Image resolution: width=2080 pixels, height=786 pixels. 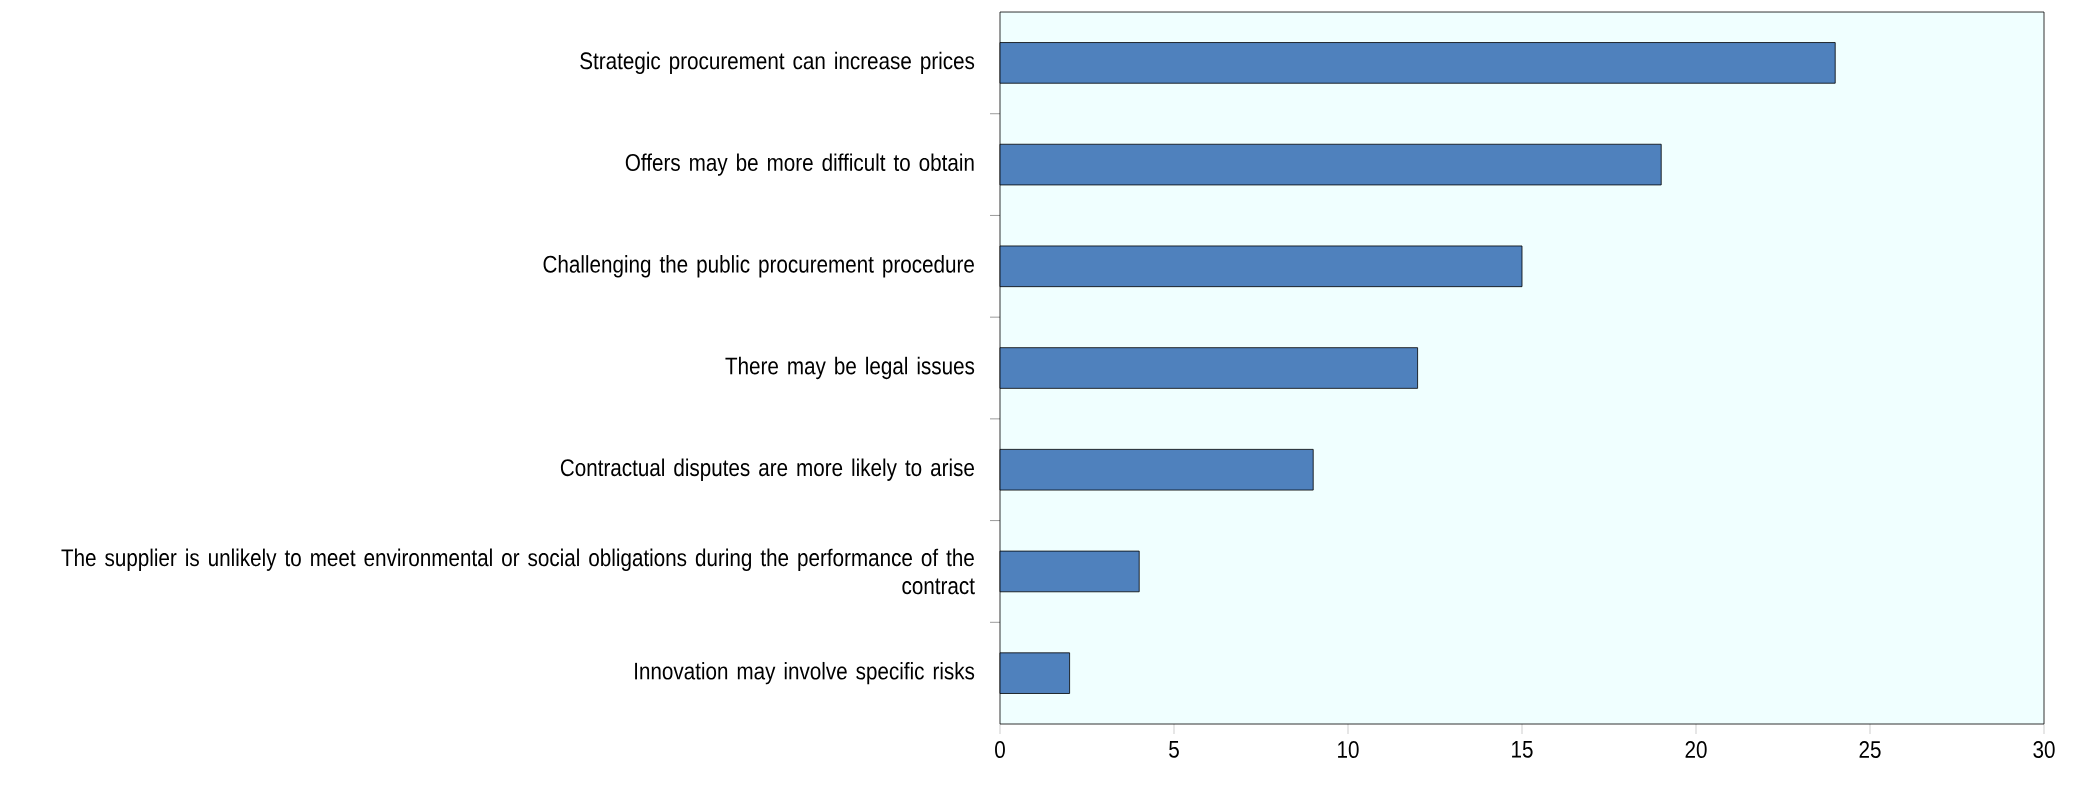 What do you see at coordinates (1000, 750) in the screenshot?
I see `x-tick-label: 0` at bounding box center [1000, 750].